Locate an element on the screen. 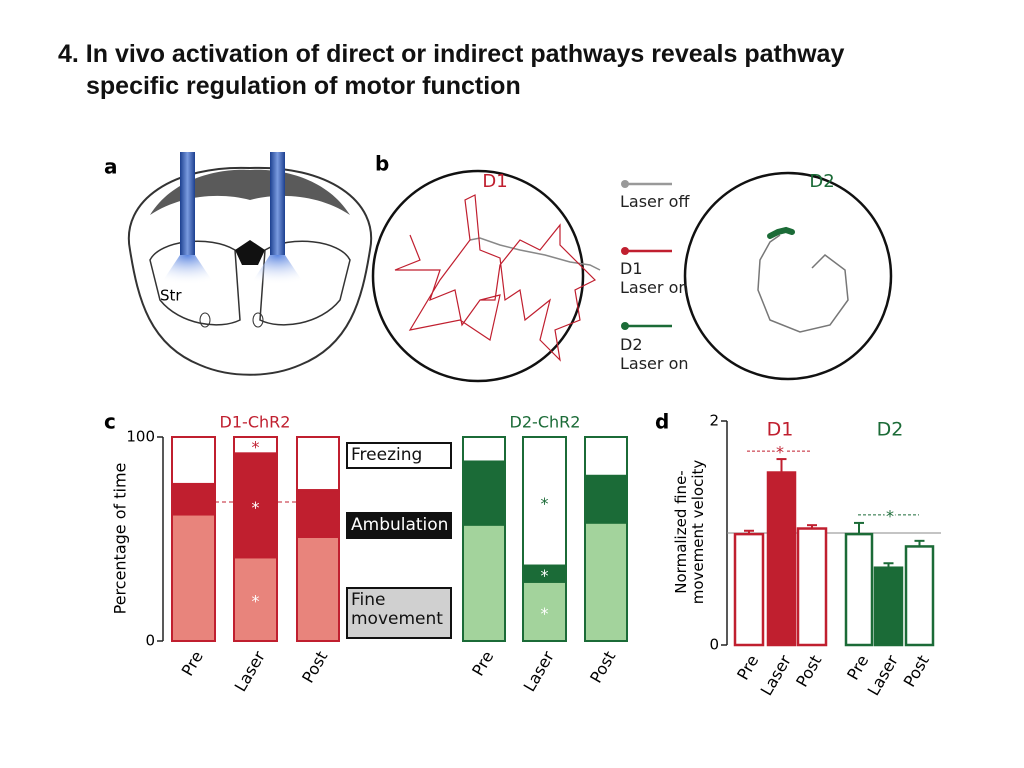  legend-label: Laser off is located at coordinates (655, 201).